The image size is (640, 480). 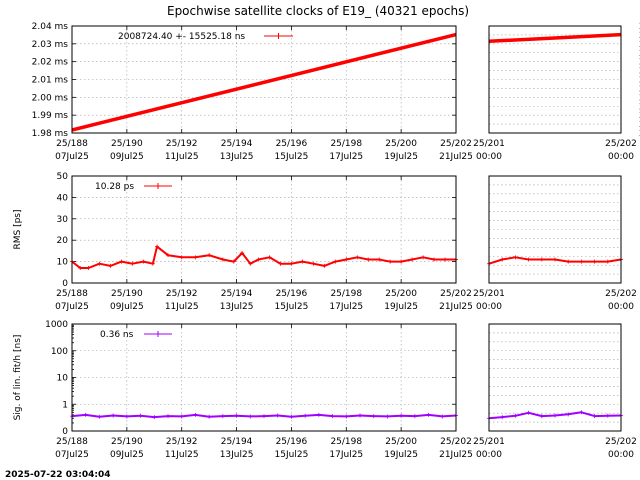 What do you see at coordinates (346, 442) in the screenshot?
I see `sig-xtick-label: 25/198` at bounding box center [346, 442].